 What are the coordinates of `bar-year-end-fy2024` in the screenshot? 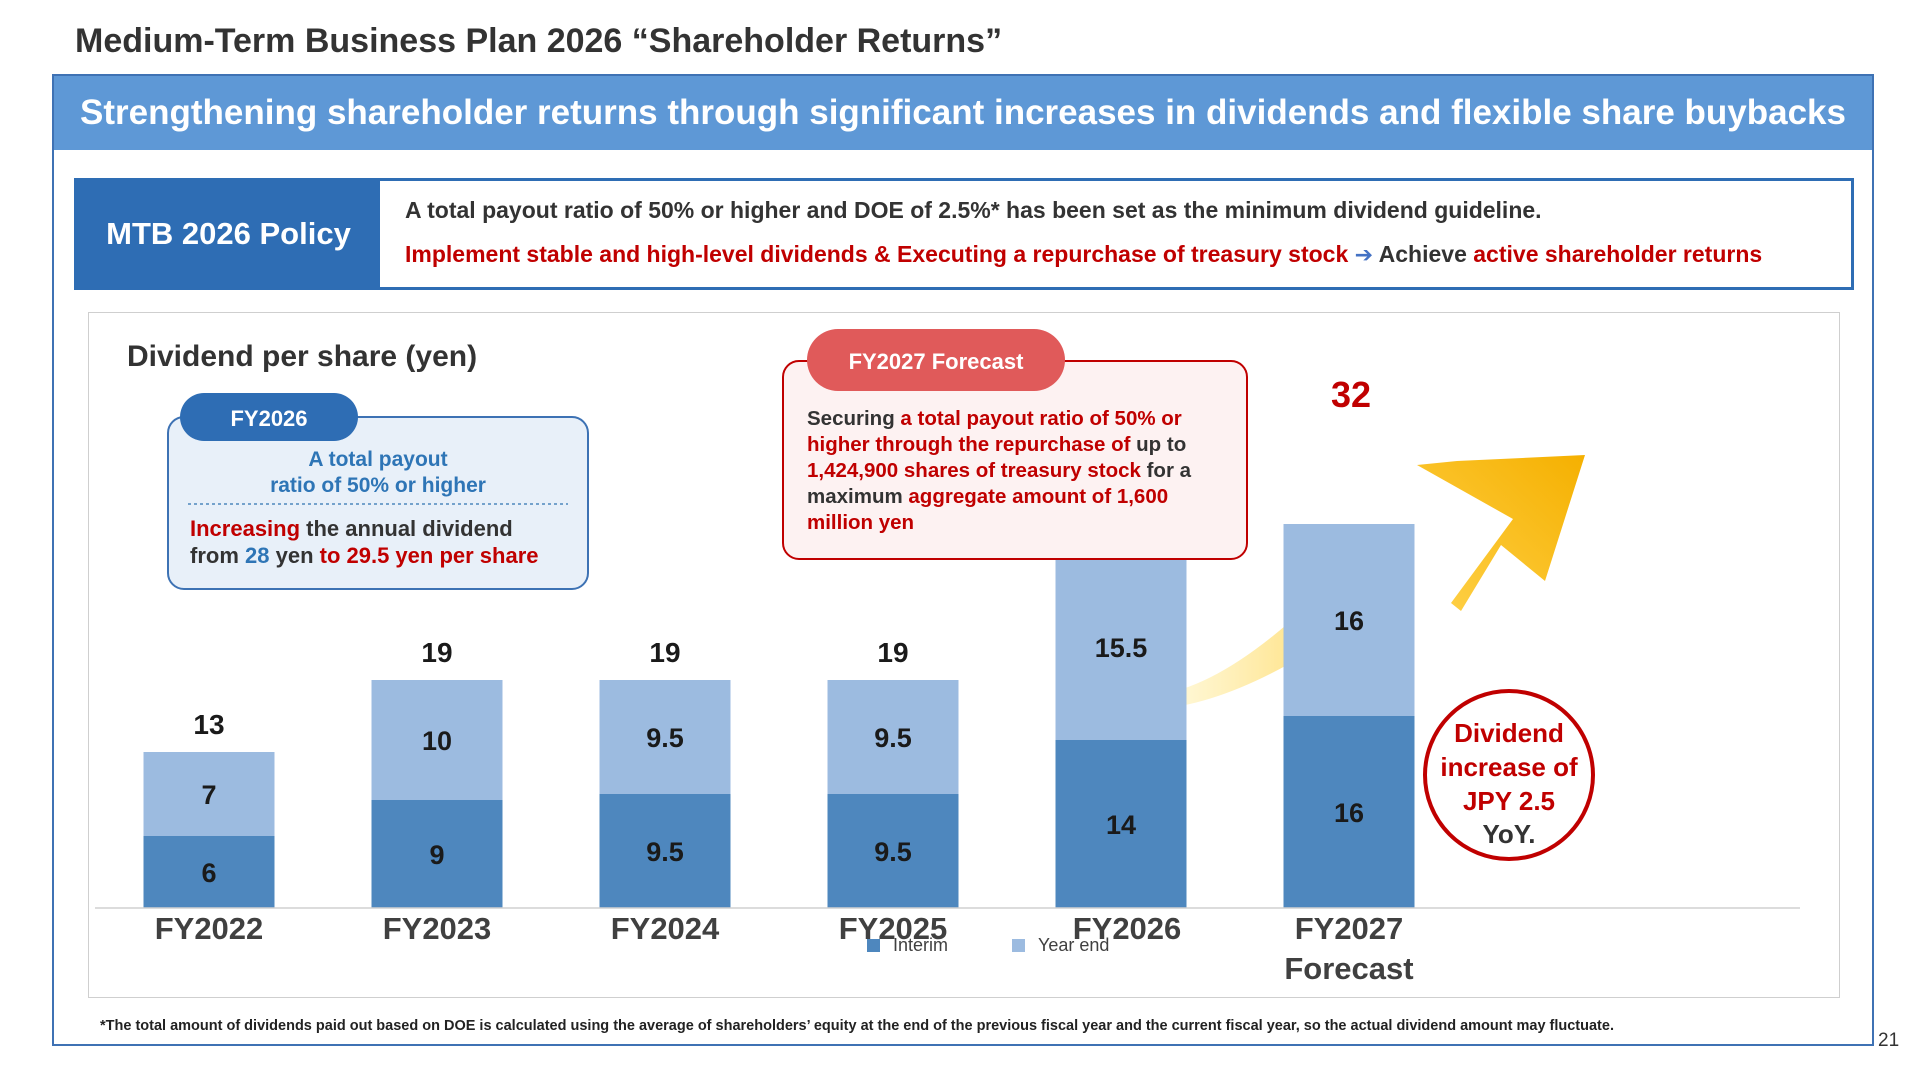 It's located at (665, 737).